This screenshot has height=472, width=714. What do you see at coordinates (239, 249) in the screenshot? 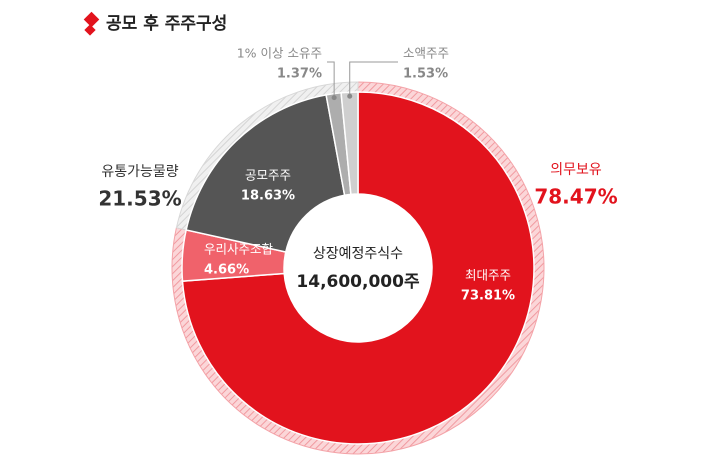
I see `segment-name: 우리사주조합` at bounding box center [239, 249].